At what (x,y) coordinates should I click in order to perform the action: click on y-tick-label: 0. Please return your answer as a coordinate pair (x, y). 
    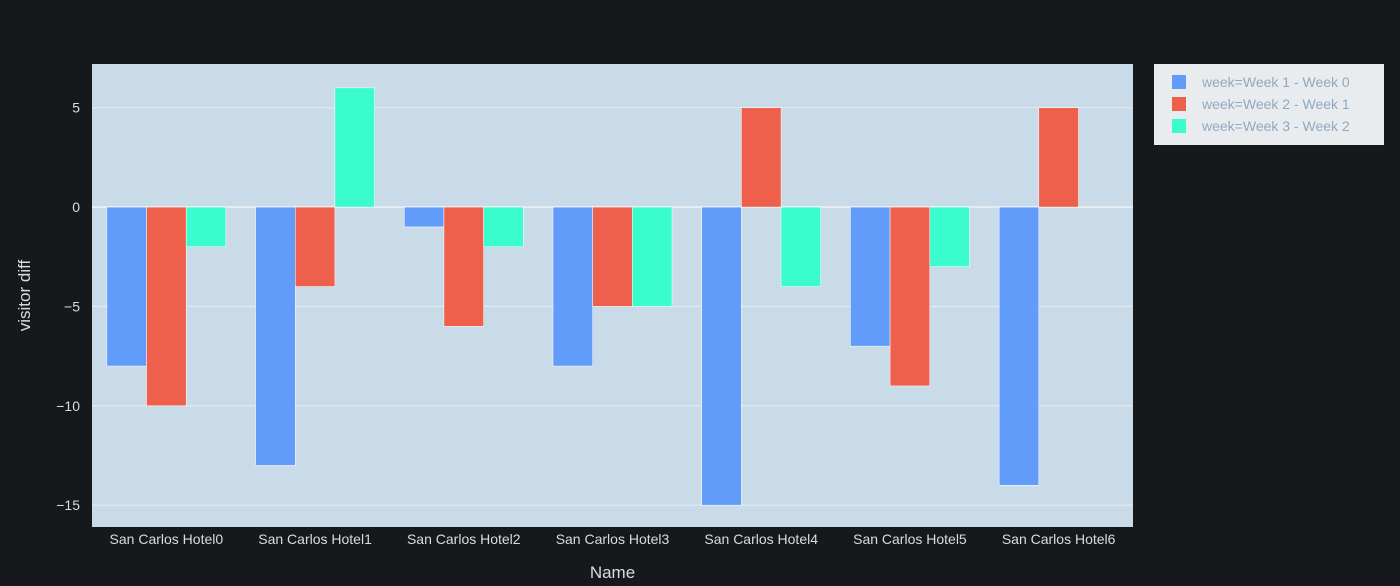
    Looking at the image, I should click on (76, 207).